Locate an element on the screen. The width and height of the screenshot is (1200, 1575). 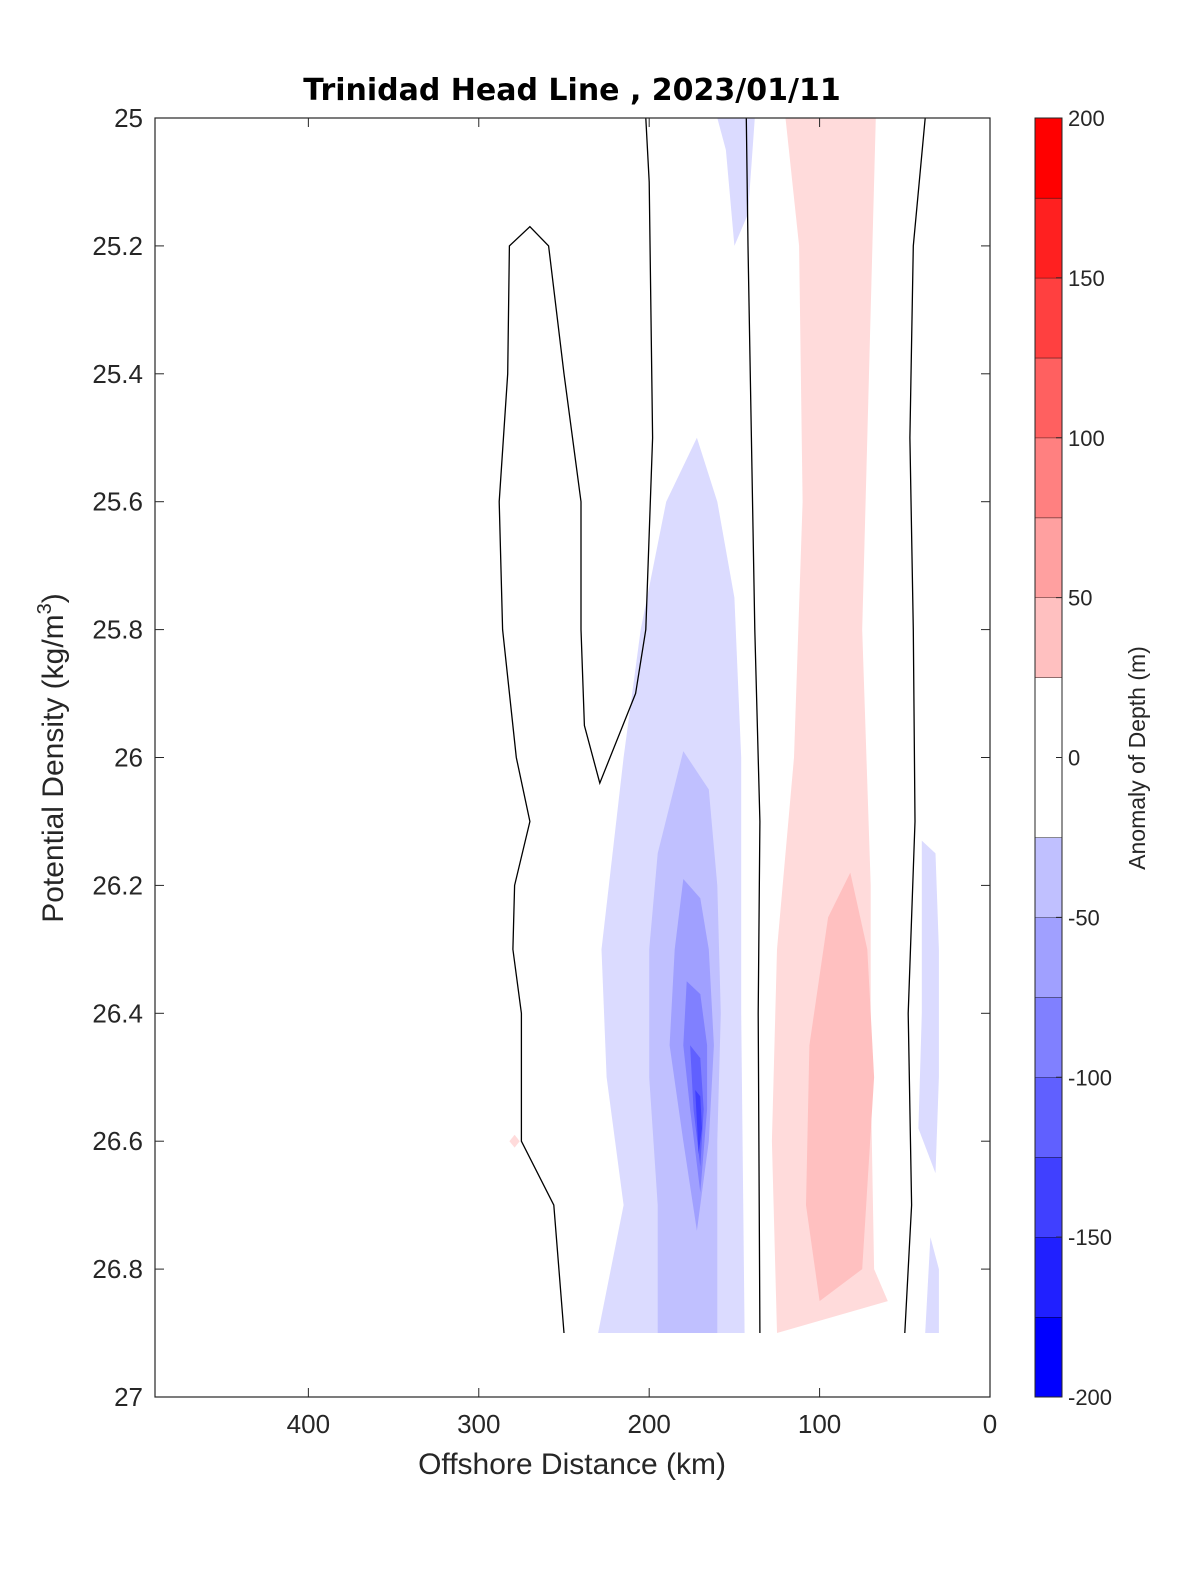
y-axis-label-superscript: 3 is located at coordinates (45, 608).